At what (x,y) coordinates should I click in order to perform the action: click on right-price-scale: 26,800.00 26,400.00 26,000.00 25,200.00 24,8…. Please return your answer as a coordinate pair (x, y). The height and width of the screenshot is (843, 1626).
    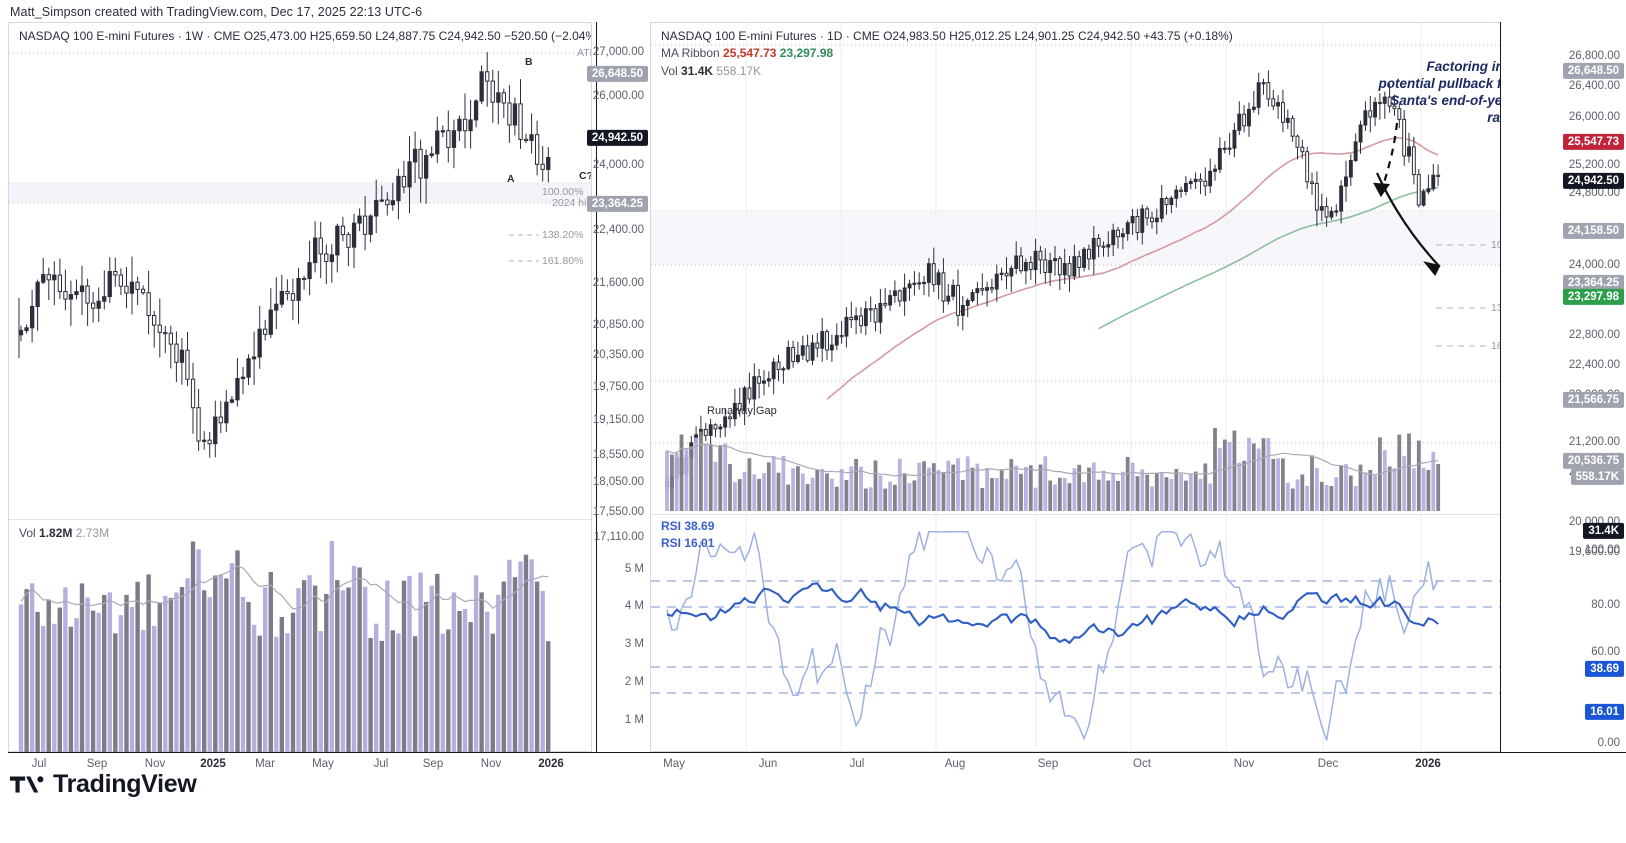
    Looking at the image, I should click on (1563, 387).